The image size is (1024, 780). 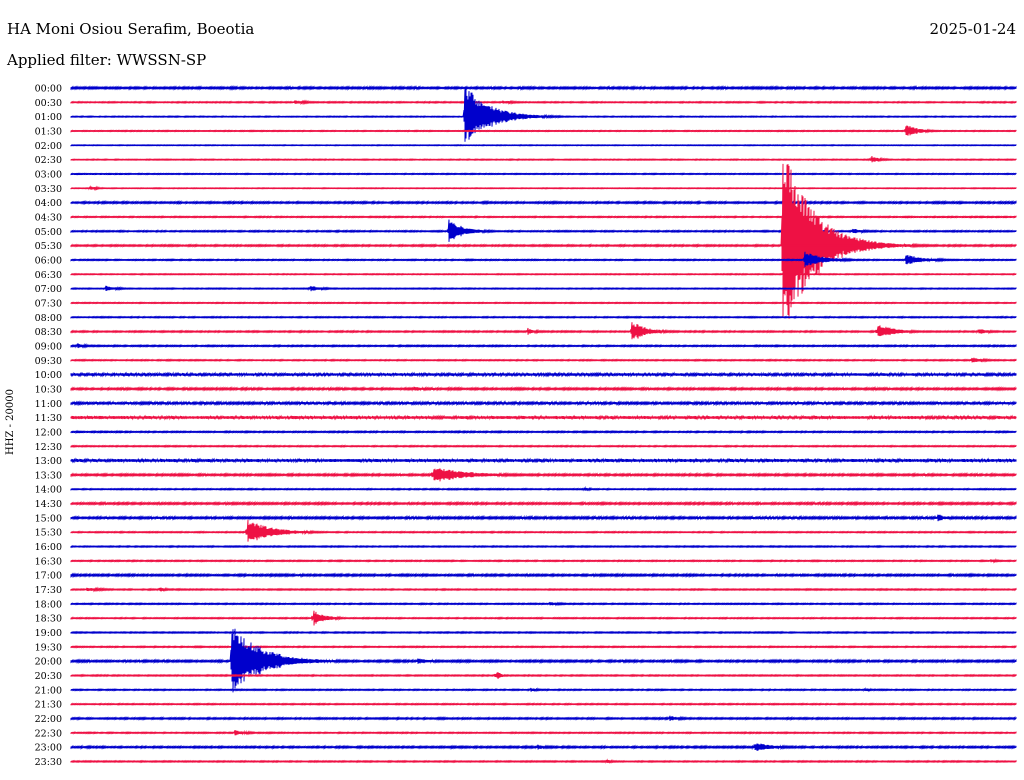 What do you see at coordinates (48, 662) in the screenshot?
I see `time-label-2000: 20:00` at bounding box center [48, 662].